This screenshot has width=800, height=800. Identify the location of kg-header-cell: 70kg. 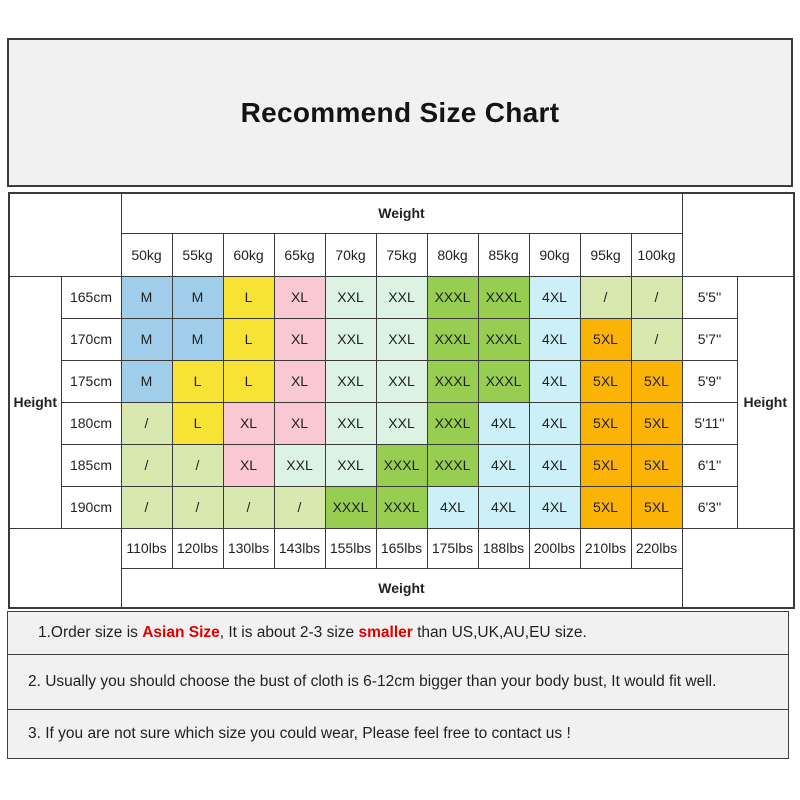
(350, 254).